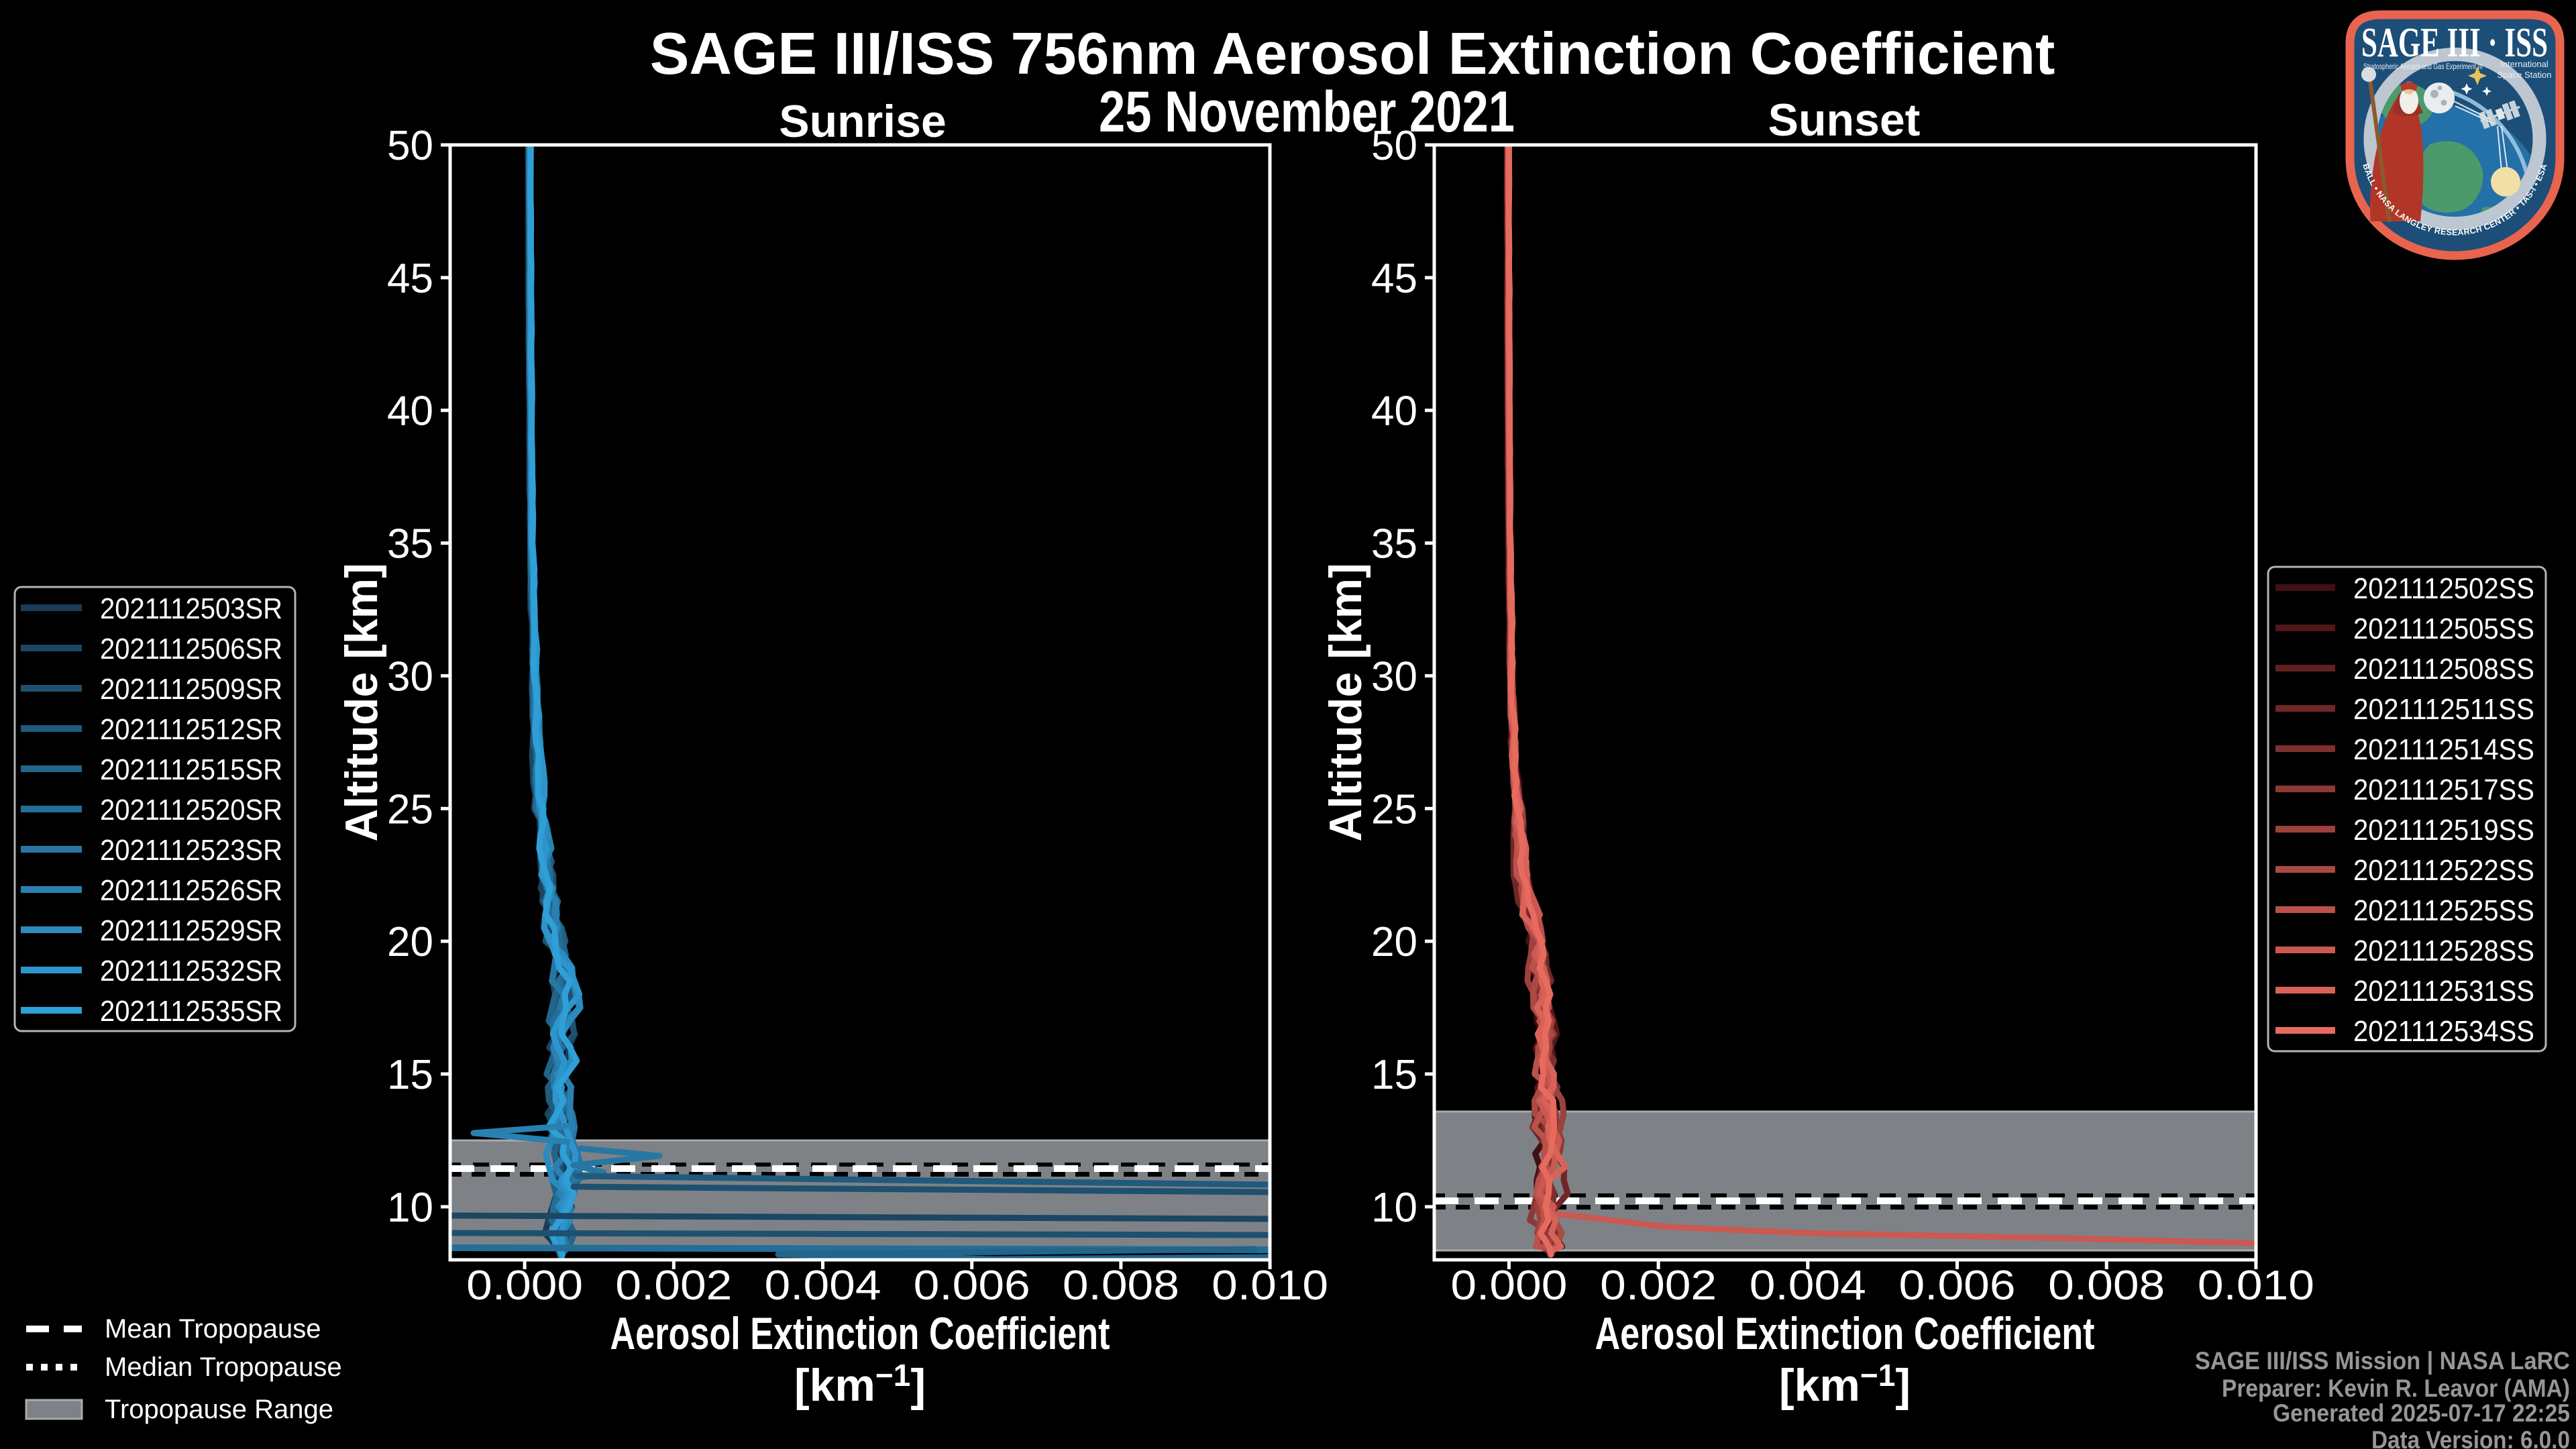 This screenshot has height=1449, width=2576. Describe the element at coordinates (2454, 43) in the screenshot. I see `svg-text: SAGE III · ISS` at that location.